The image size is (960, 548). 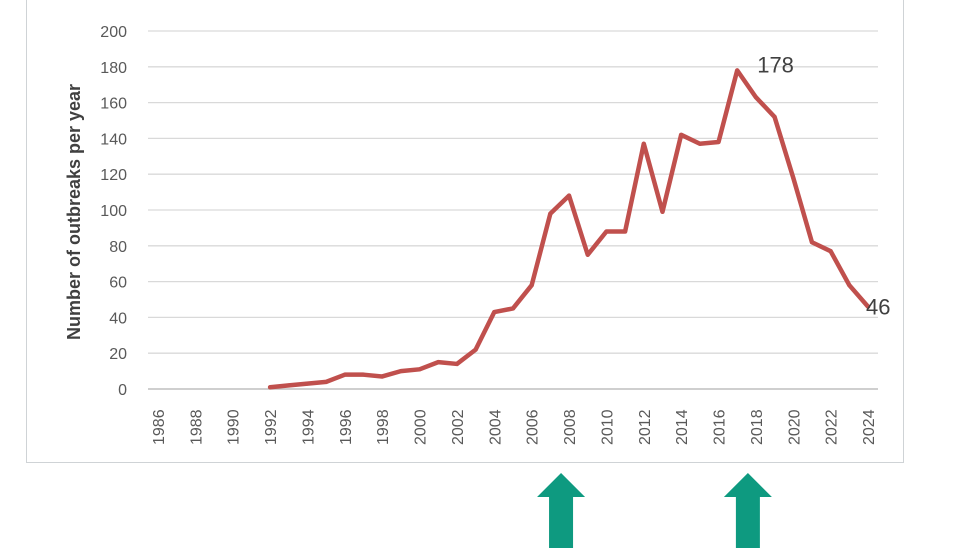 I want to click on y-axis-ticks: 0 20 40 60 80 100 120 140 160 180 200, so click(x=113, y=211).